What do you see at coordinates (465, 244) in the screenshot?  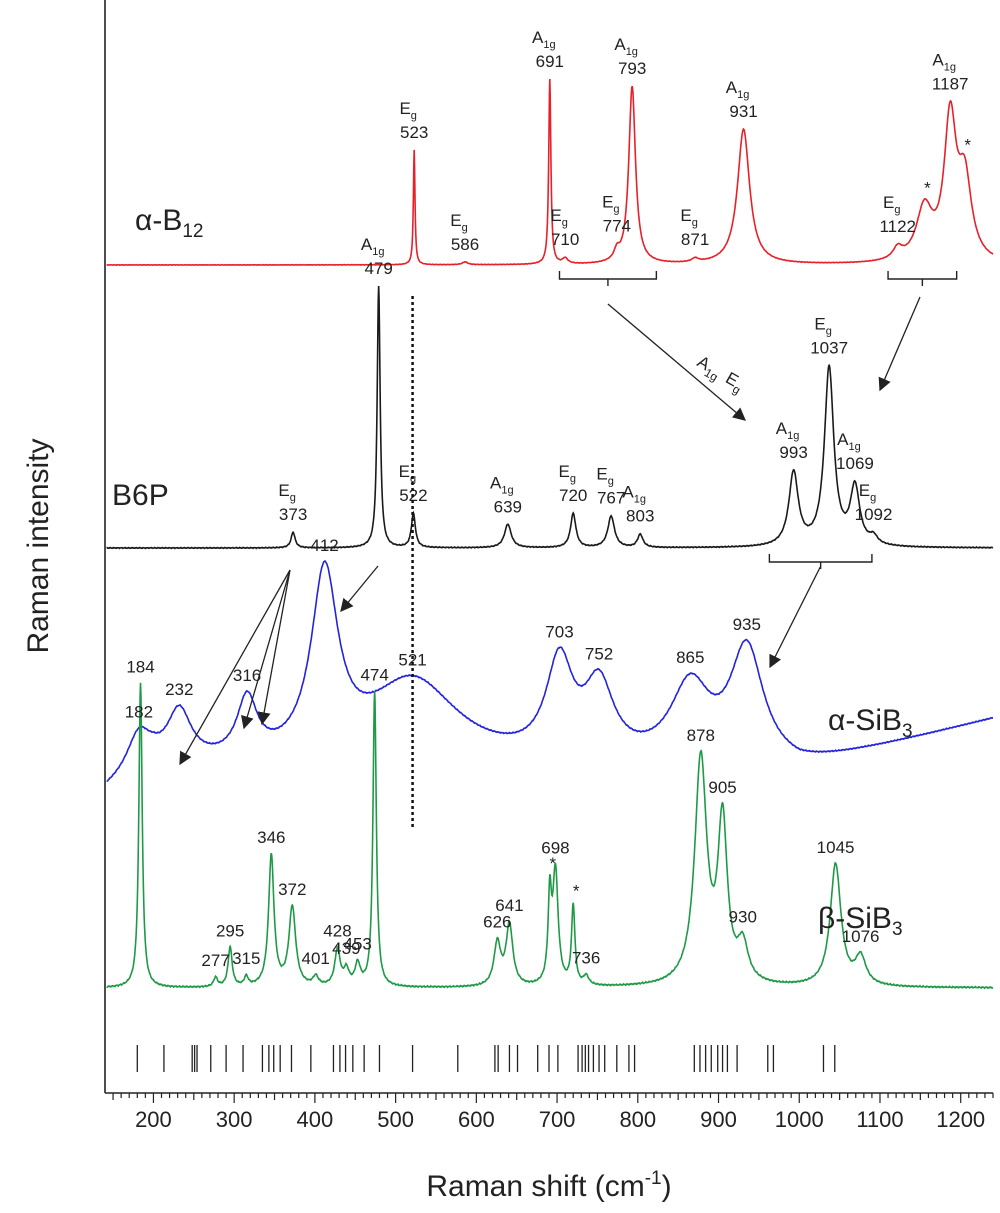 I see `peak-value-label: 586` at bounding box center [465, 244].